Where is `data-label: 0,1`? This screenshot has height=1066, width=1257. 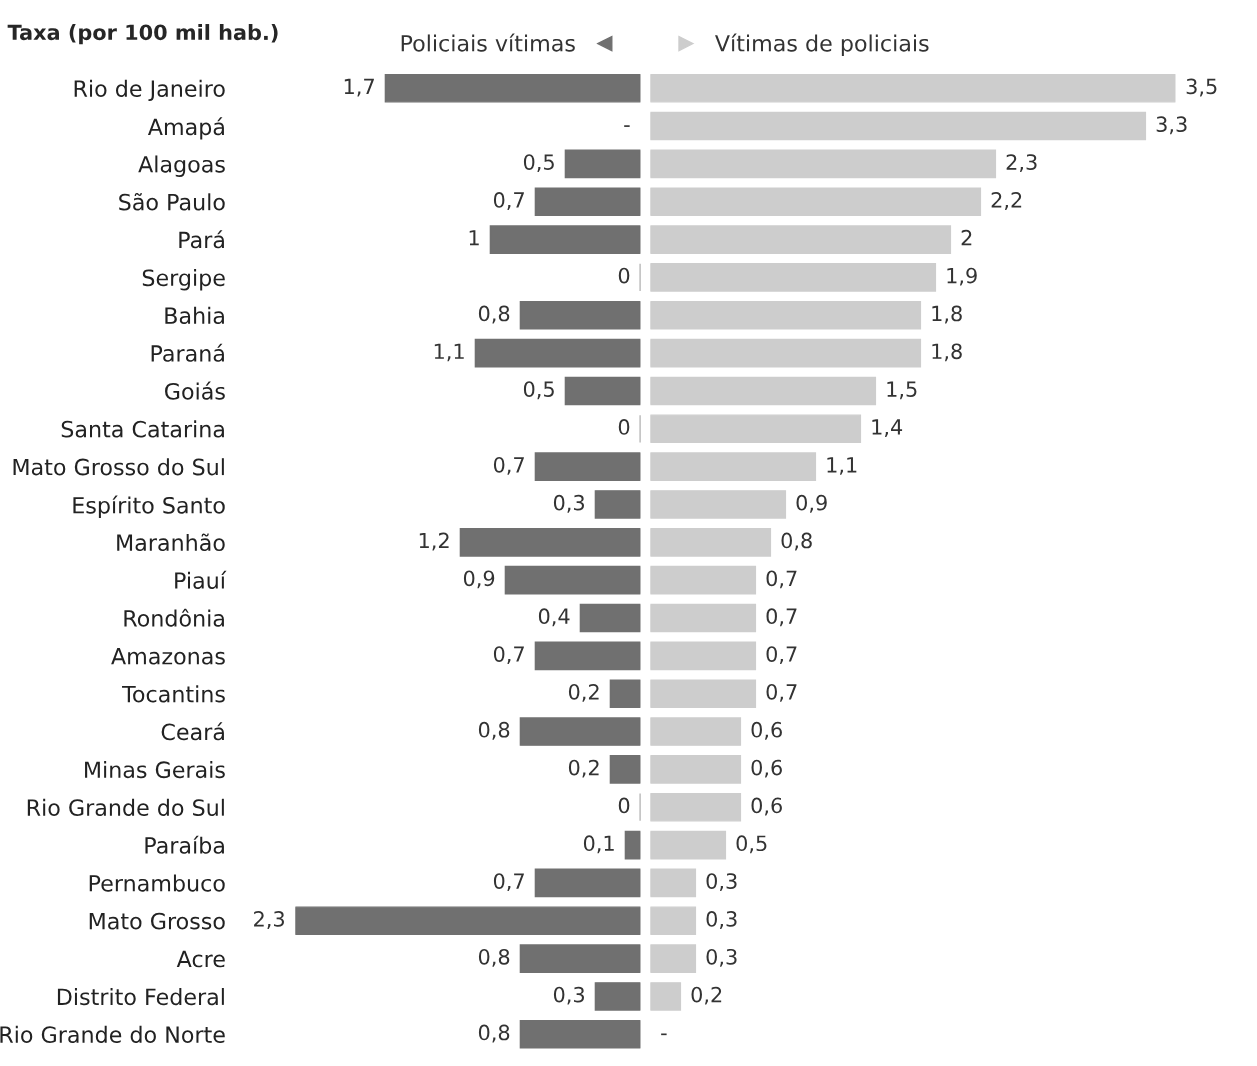
data-label: 0,1 is located at coordinates (598, 844).